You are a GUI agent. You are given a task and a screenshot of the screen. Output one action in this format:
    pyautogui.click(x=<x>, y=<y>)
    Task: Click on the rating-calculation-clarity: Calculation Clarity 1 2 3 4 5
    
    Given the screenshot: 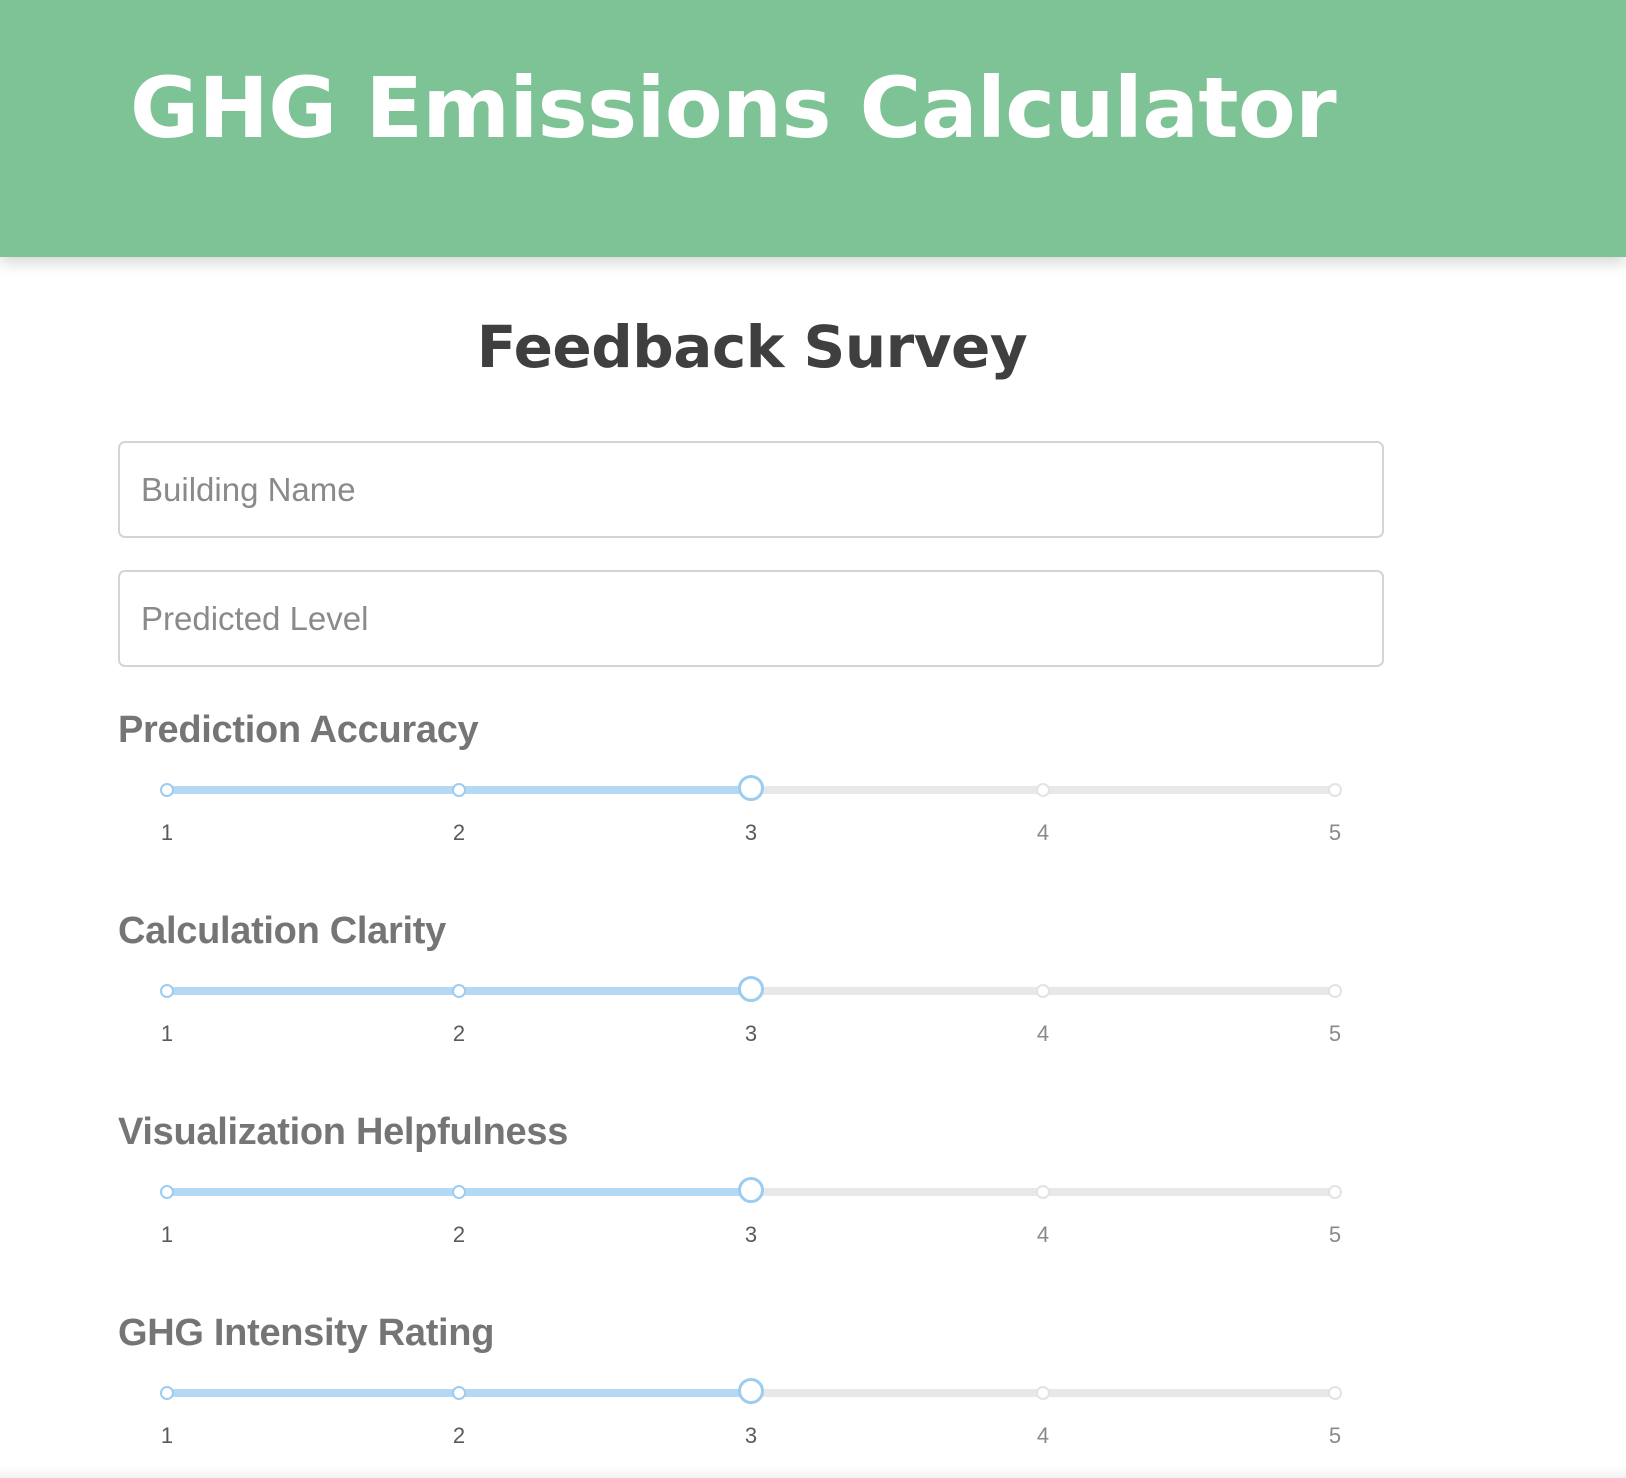 What is the action you would take?
    pyautogui.click(x=753, y=984)
    